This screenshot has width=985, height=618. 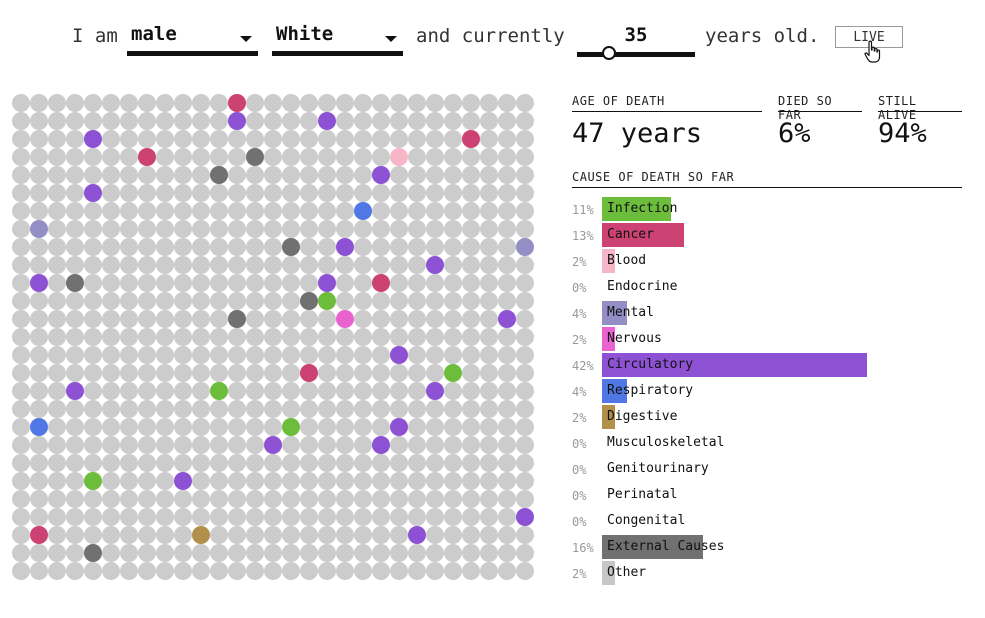 I want to click on sex-select: male, so click(x=192, y=39).